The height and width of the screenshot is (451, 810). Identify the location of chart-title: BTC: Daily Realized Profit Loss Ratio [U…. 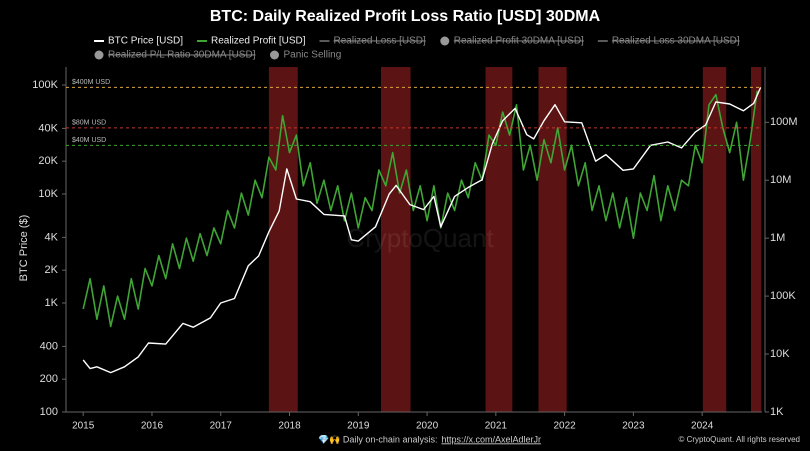
(405, 16).